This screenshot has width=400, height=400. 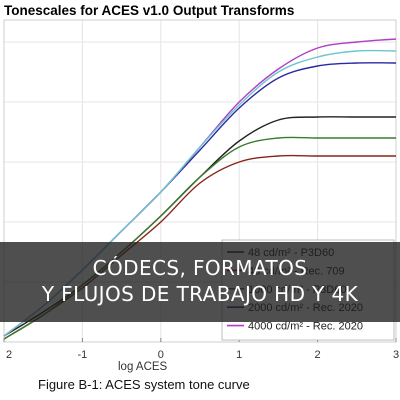 I want to click on x-tick-label: 0, so click(x=161, y=355).